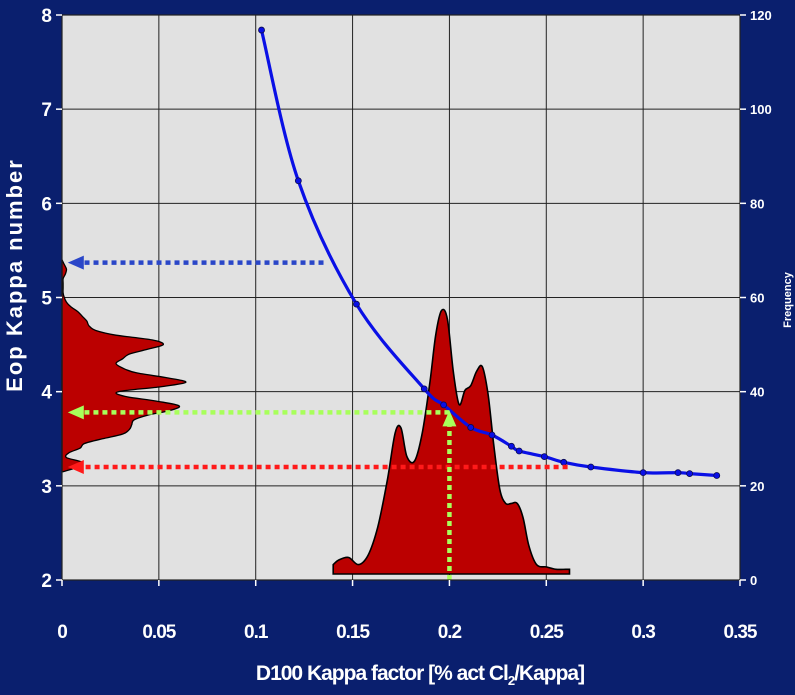  I want to click on y-tick-label: 8, so click(46, 16).